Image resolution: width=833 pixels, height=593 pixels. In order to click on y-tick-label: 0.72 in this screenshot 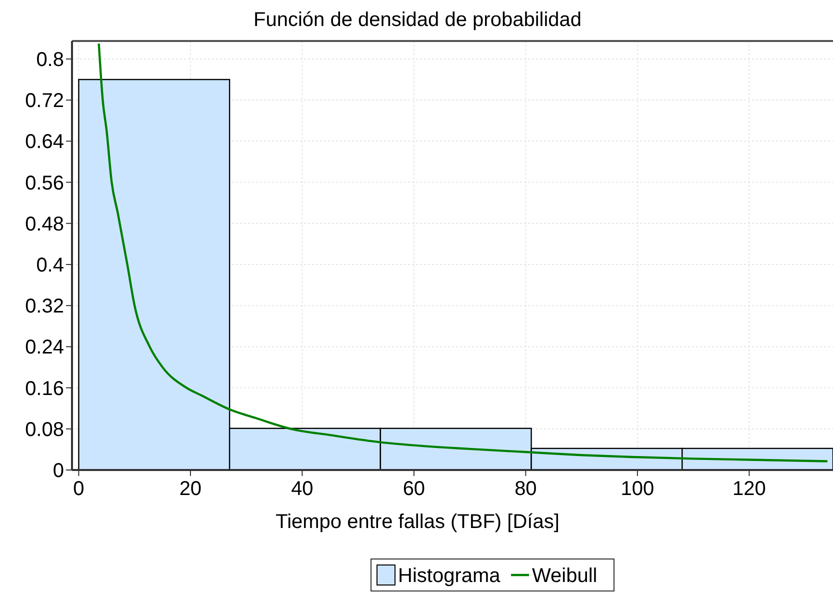, I will do `click(44, 101)`.